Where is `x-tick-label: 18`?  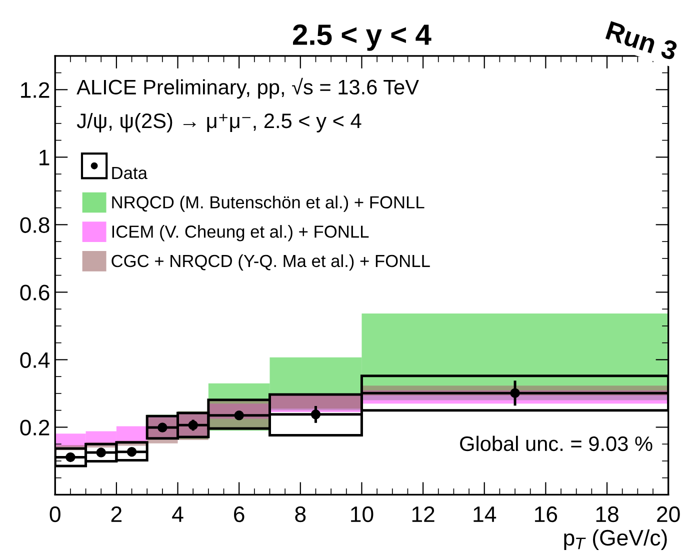
x-tick-label: 18 is located at coordinates (607, 514).